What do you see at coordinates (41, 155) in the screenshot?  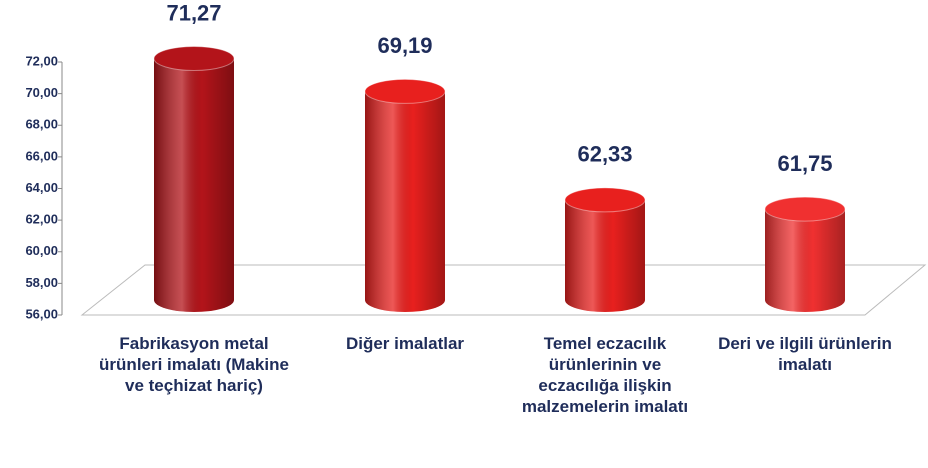 I see `y-tick-label: 66,00` at bounding box center [41, 155].